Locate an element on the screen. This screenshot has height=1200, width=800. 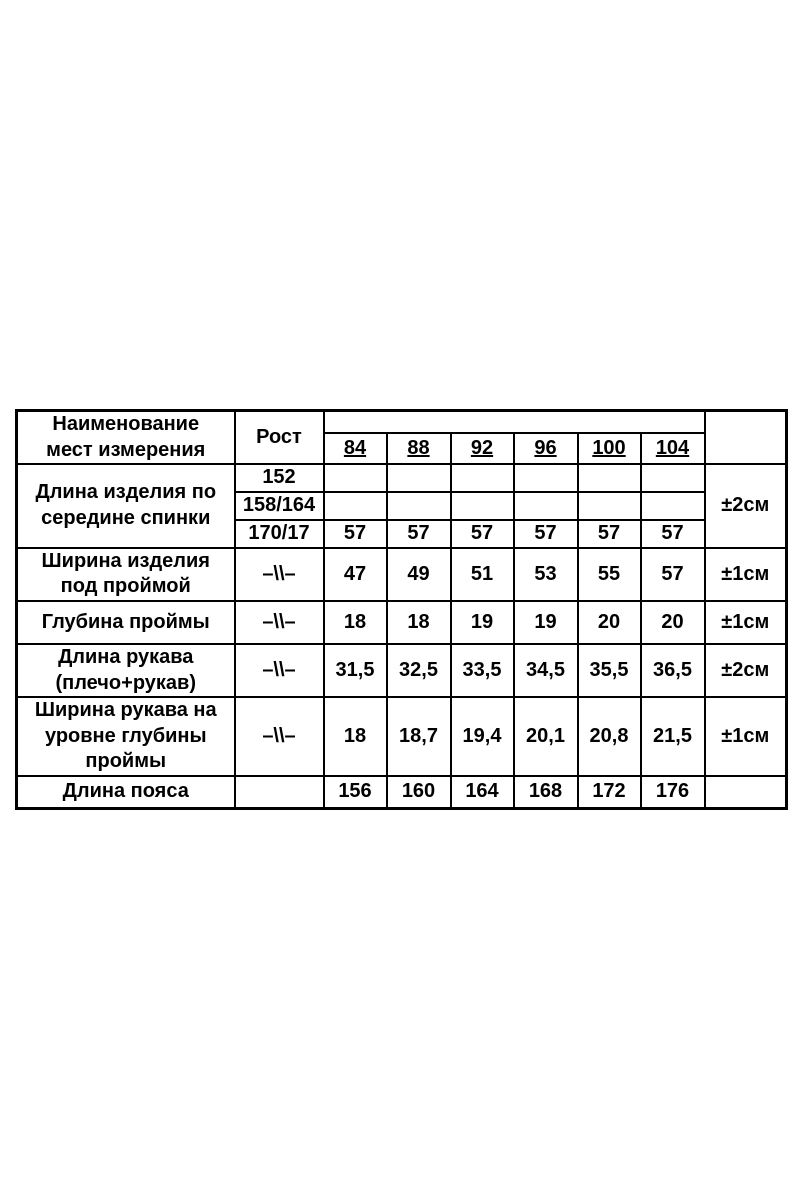
measurement-label: Глубина проймы is located at coordinates (125, 622).